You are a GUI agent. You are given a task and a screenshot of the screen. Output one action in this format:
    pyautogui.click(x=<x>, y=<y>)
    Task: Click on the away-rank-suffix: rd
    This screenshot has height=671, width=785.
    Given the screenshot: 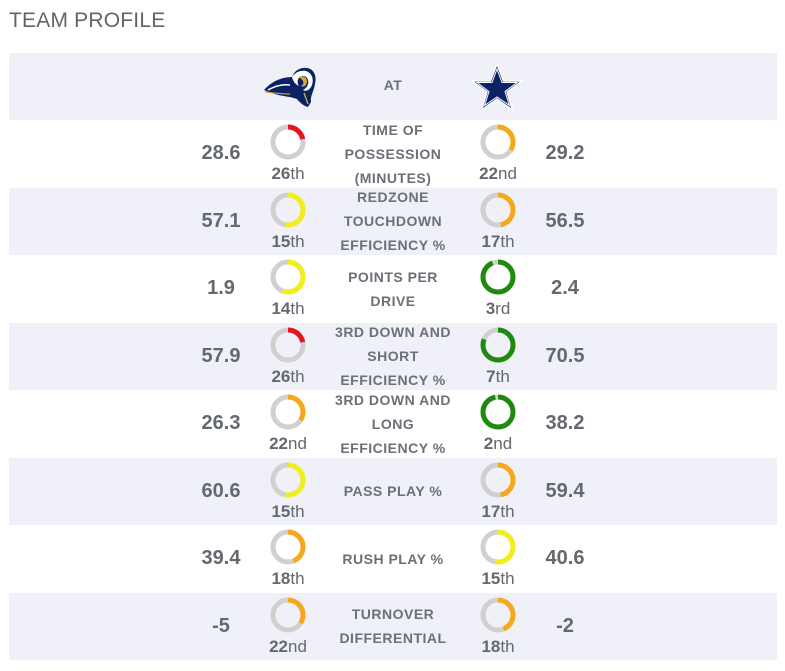 What is the action you would take?
    pyautogui.click(x=503, y=308)
    